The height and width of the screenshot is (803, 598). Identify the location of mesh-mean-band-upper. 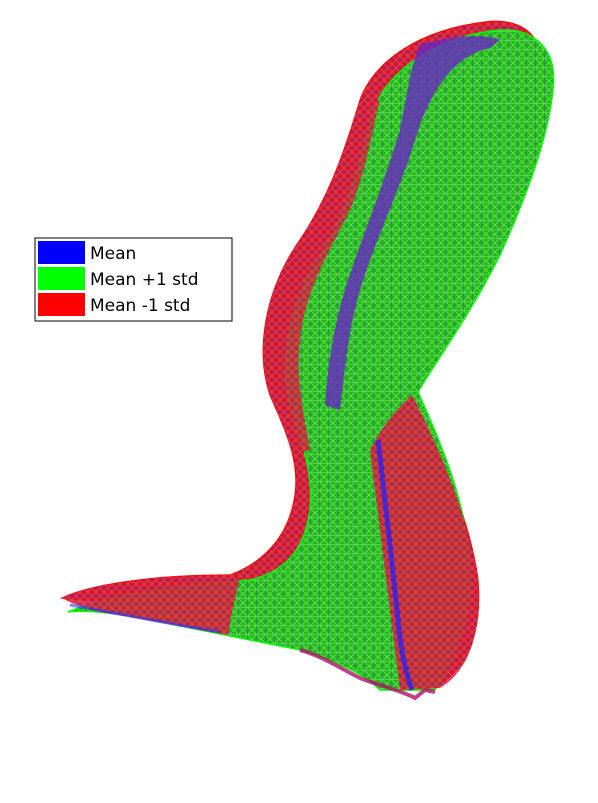
(412, 223).